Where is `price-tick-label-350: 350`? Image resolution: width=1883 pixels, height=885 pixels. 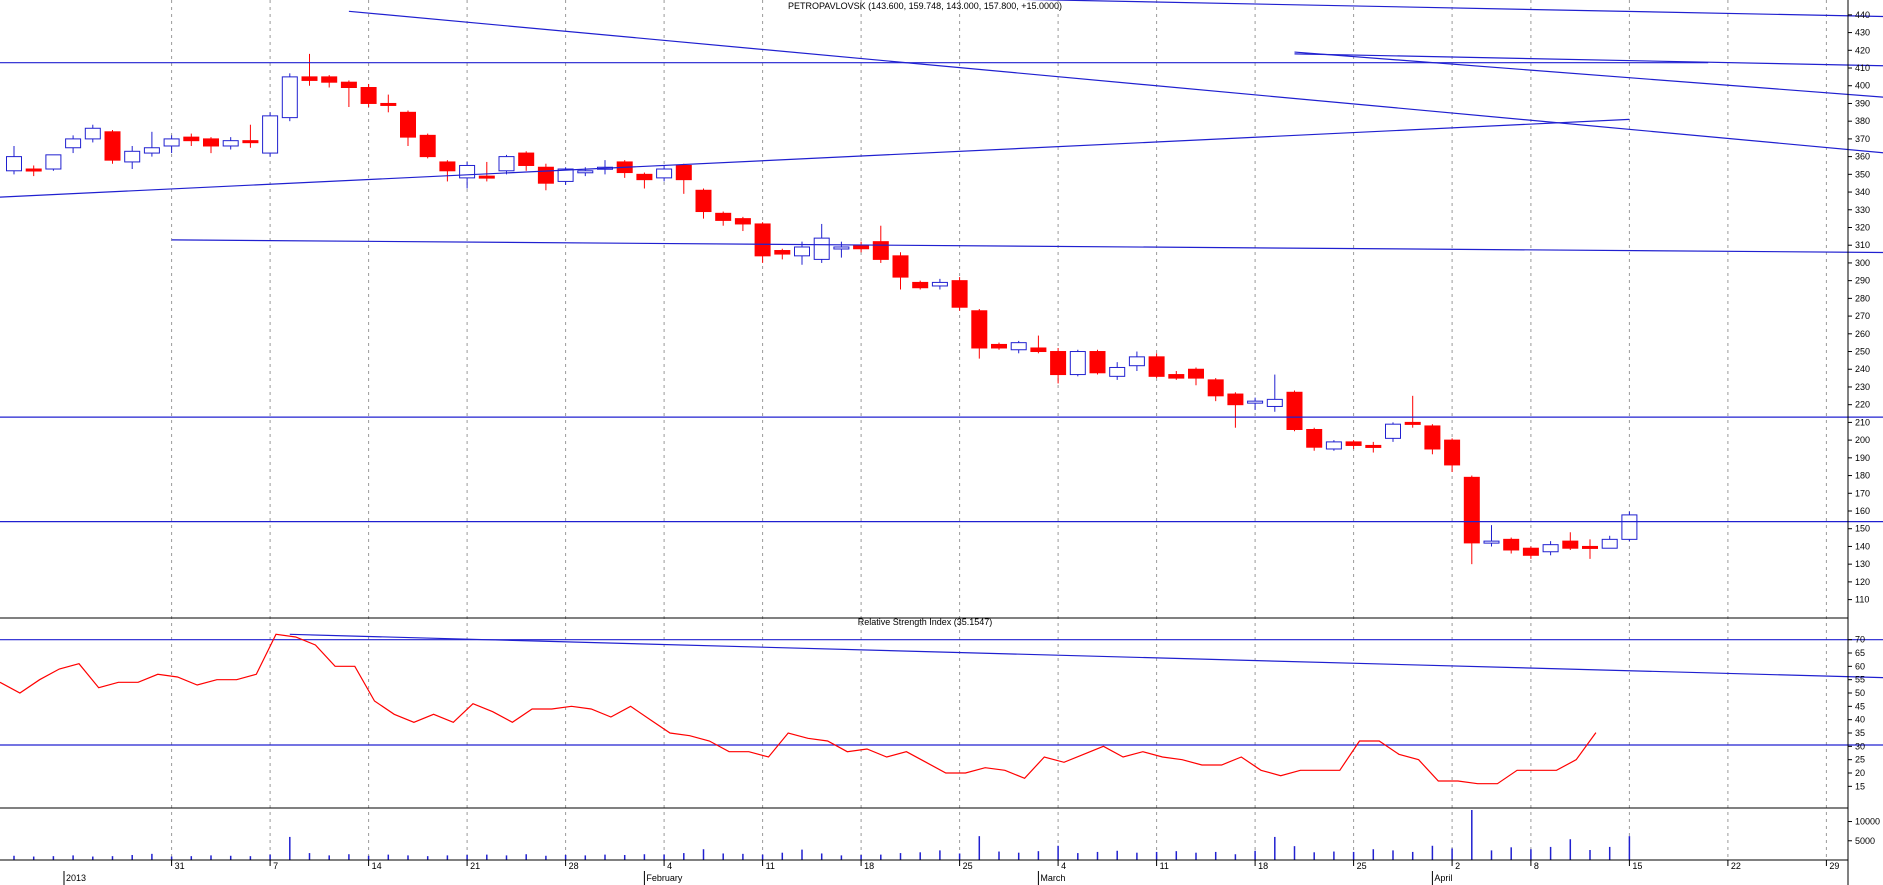 price-tick-label-350: 350 is located at coordinates (1862, 174).